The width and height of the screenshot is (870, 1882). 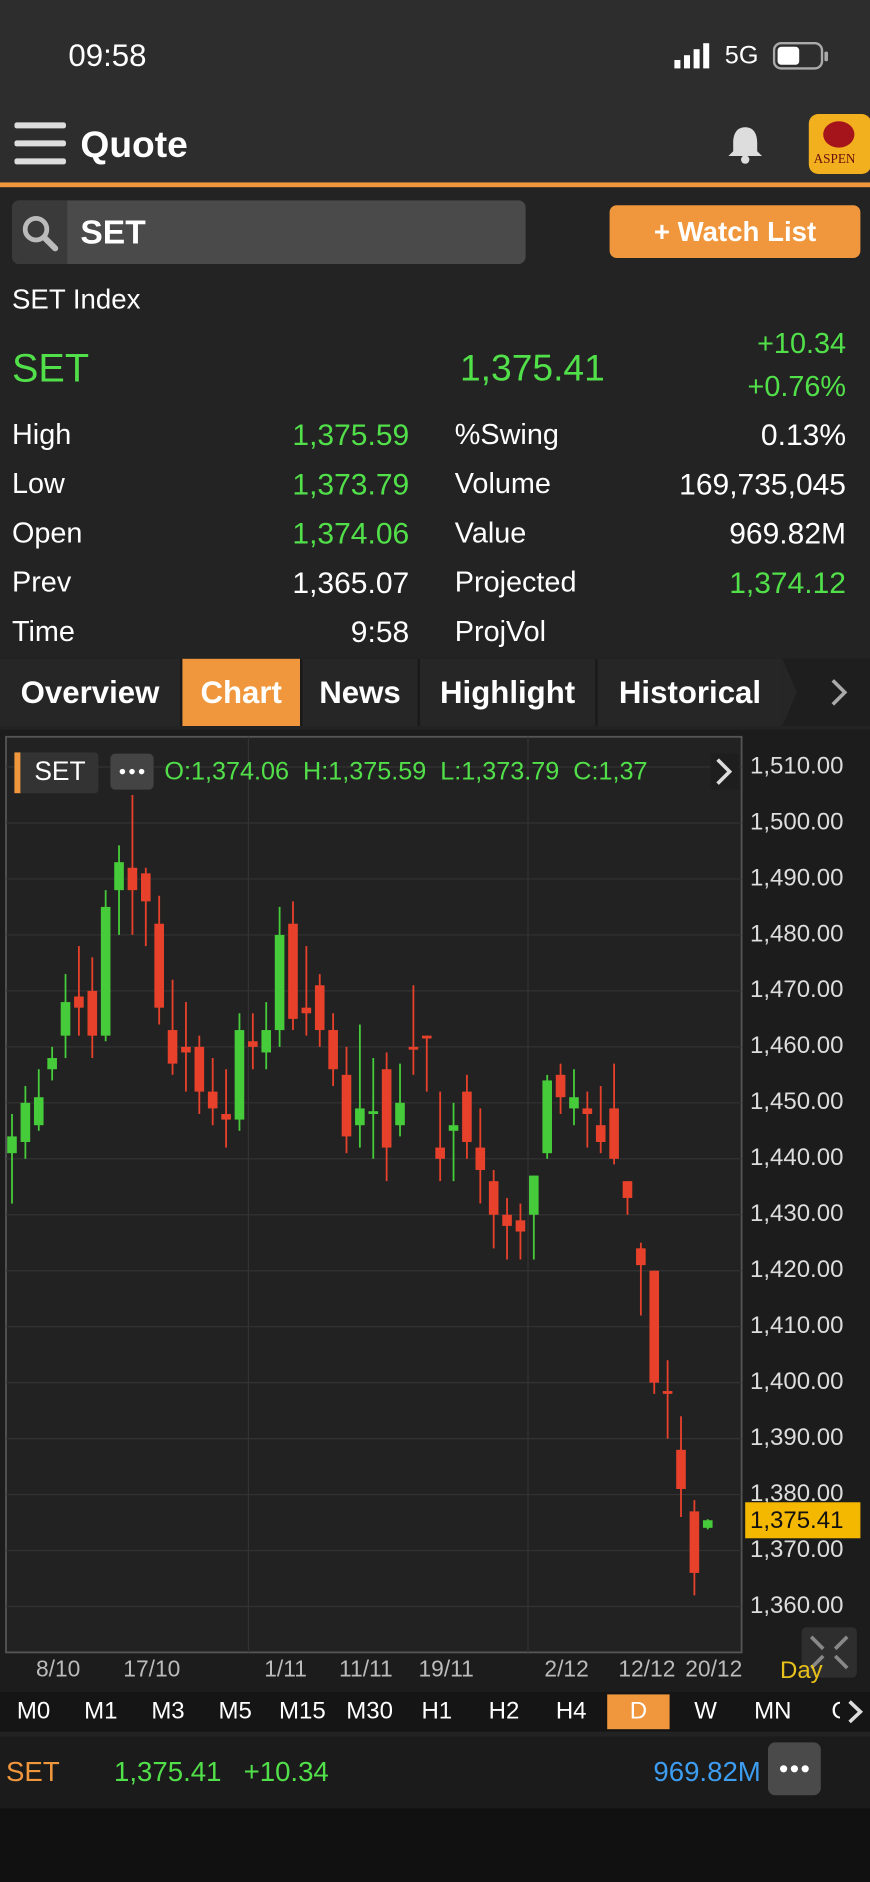 I want to click on field-label: Prev, so click(x=42, y=582).